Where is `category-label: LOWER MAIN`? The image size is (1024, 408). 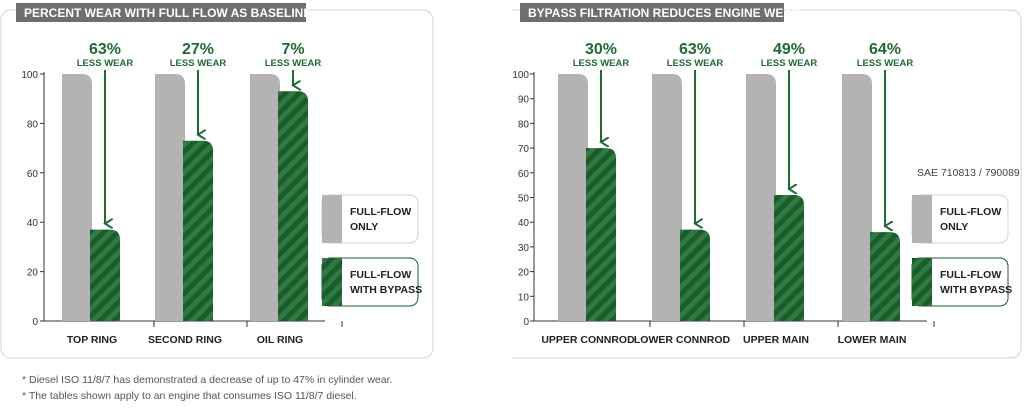 category-label: LOWER MAIN is located at coordinates (872, 340).